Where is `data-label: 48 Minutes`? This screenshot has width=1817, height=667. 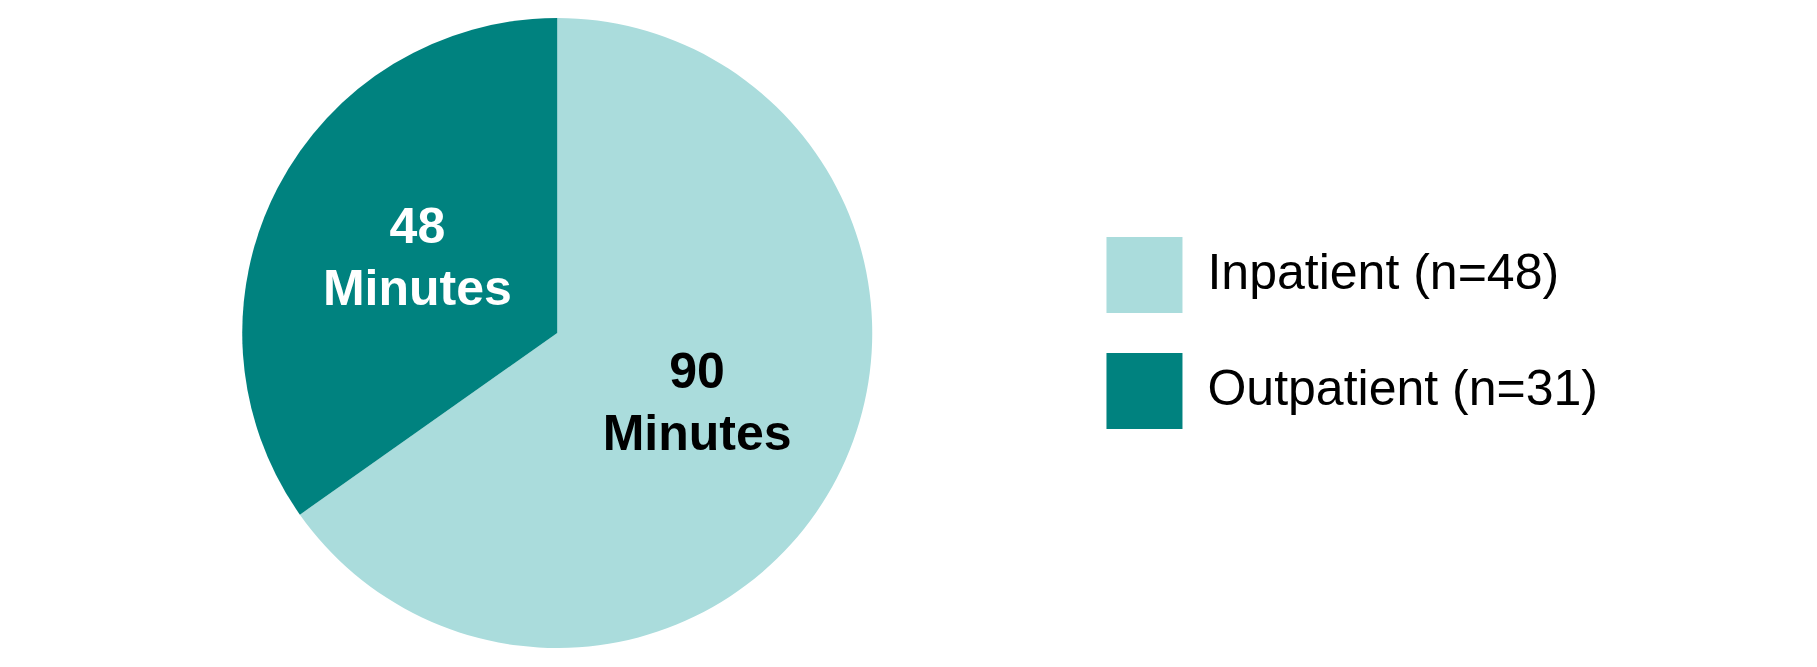
data-label: 48 Minutes is located at coordinates (417, 257).